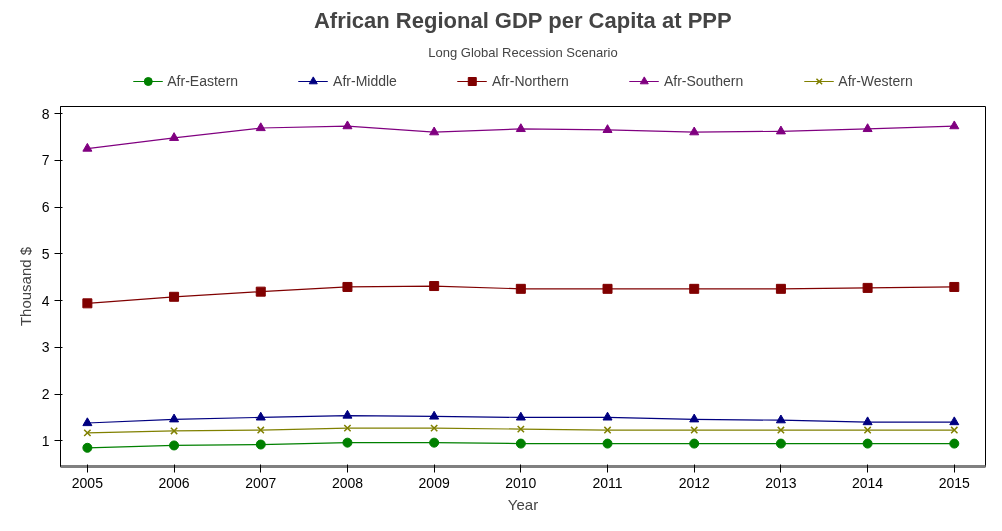  I want to click on x-tick-label: 2012, so click(694, 482).